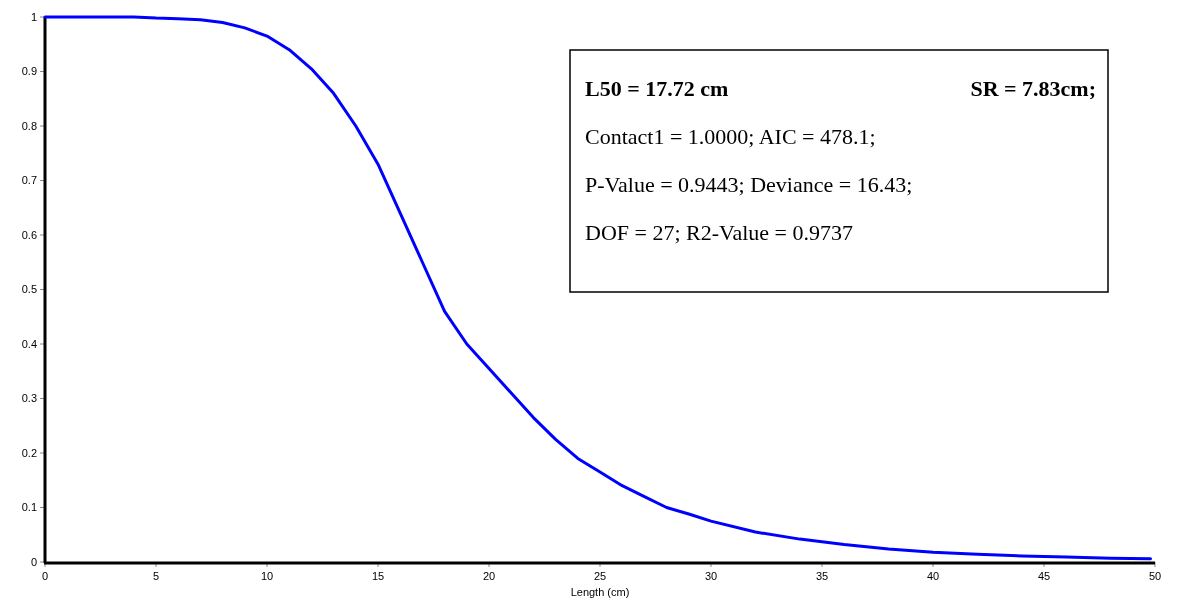 Image resolution: width=1178 pixels, height=608 pixels. What do you see at coordinates (29, 71) in the screenshot?
I see `y-tick-label: 0.9` at bounding box center [29, 71].